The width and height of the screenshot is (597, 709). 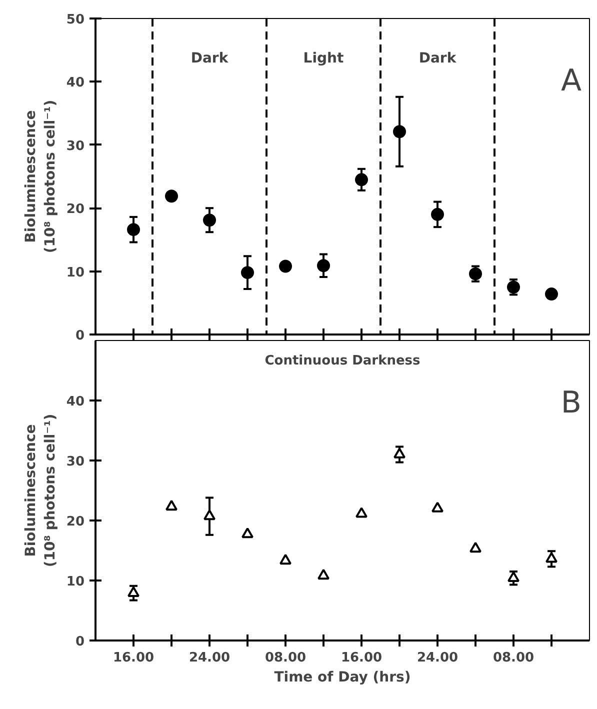 I want to click on text: Continuous Darkness, so click(x=342, y=361).